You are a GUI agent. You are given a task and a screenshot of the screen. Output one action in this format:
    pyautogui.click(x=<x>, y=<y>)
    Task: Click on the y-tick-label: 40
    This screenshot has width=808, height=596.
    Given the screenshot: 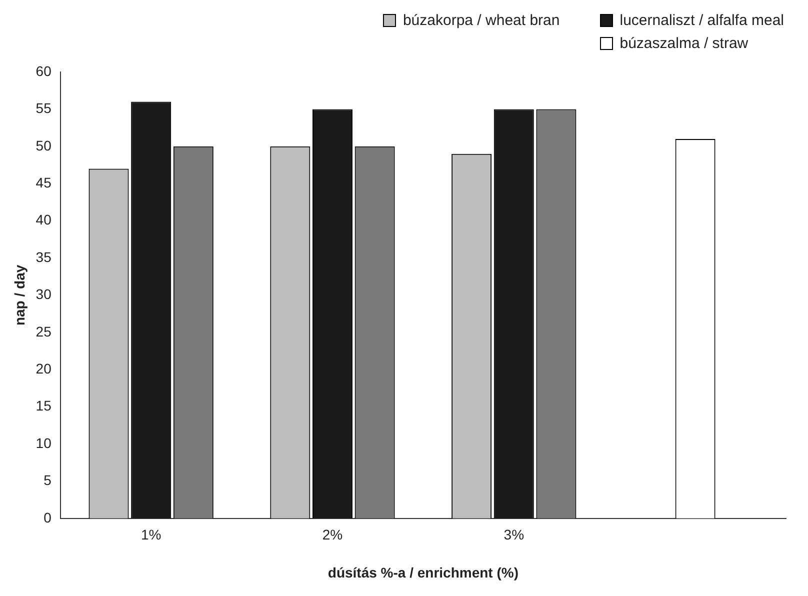 What is the action you would take?
    pyautogui.click(x=44, y=220)
    